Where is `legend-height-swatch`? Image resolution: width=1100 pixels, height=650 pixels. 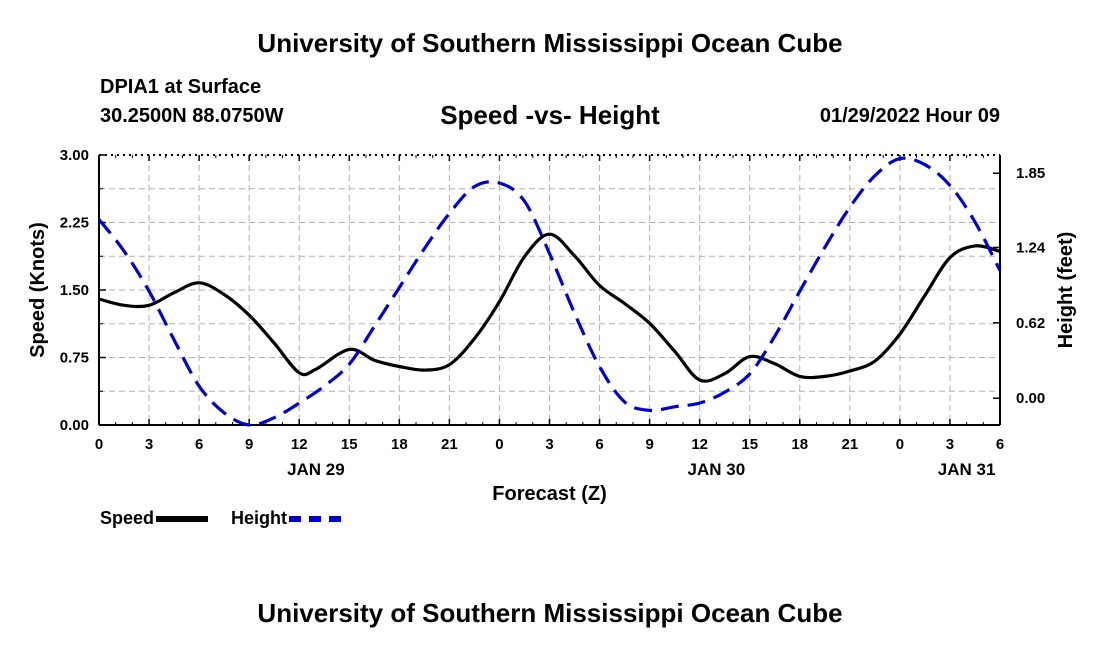 legend-height-swatch is located at coordinates (315, 518).